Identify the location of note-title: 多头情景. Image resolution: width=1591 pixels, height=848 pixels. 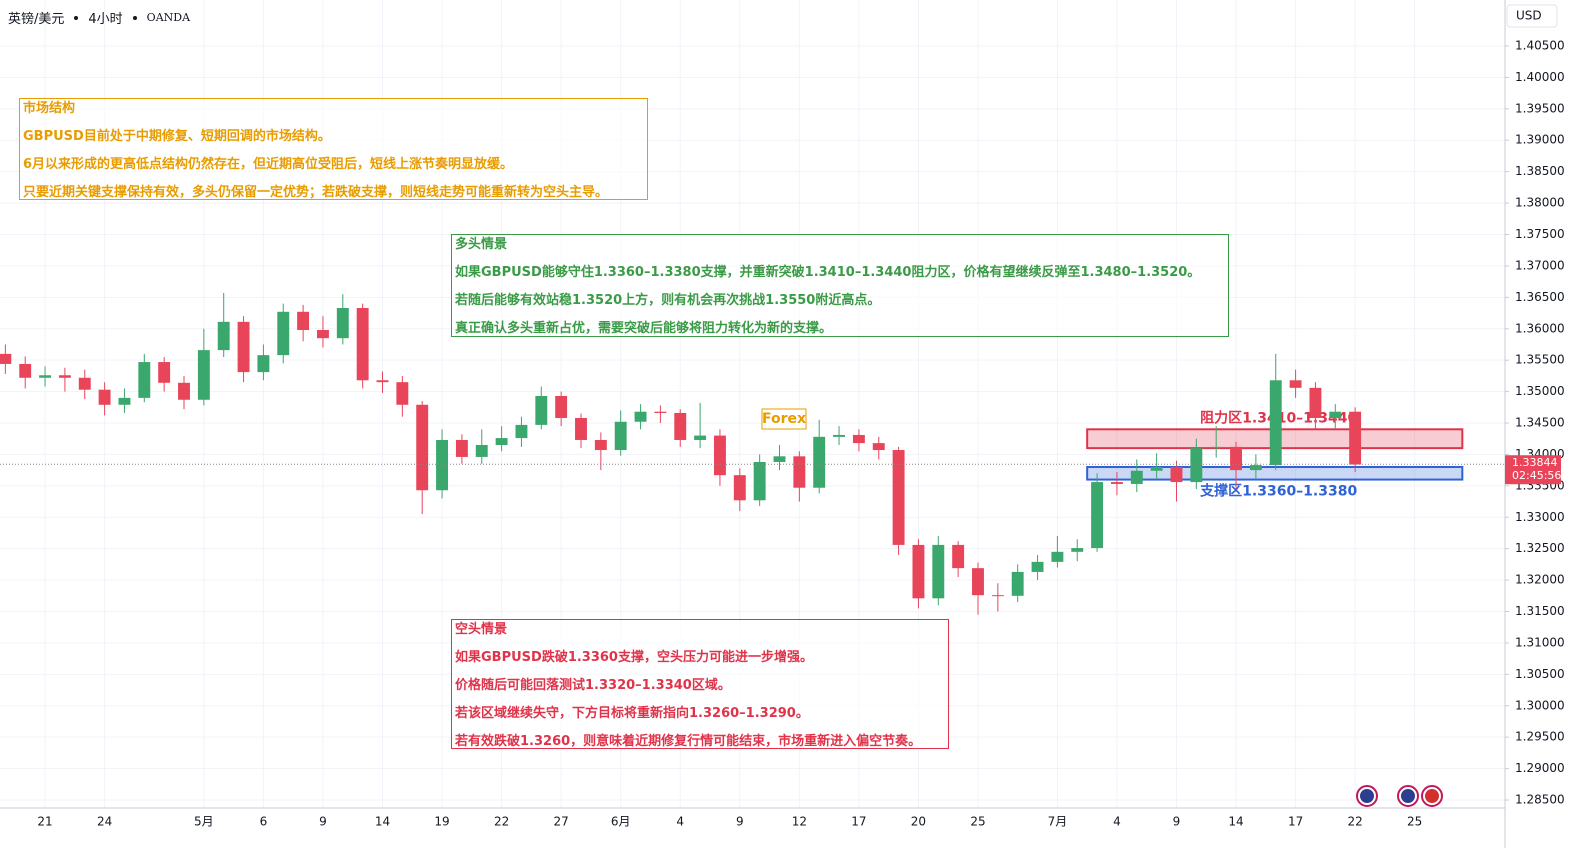
(481, 244).